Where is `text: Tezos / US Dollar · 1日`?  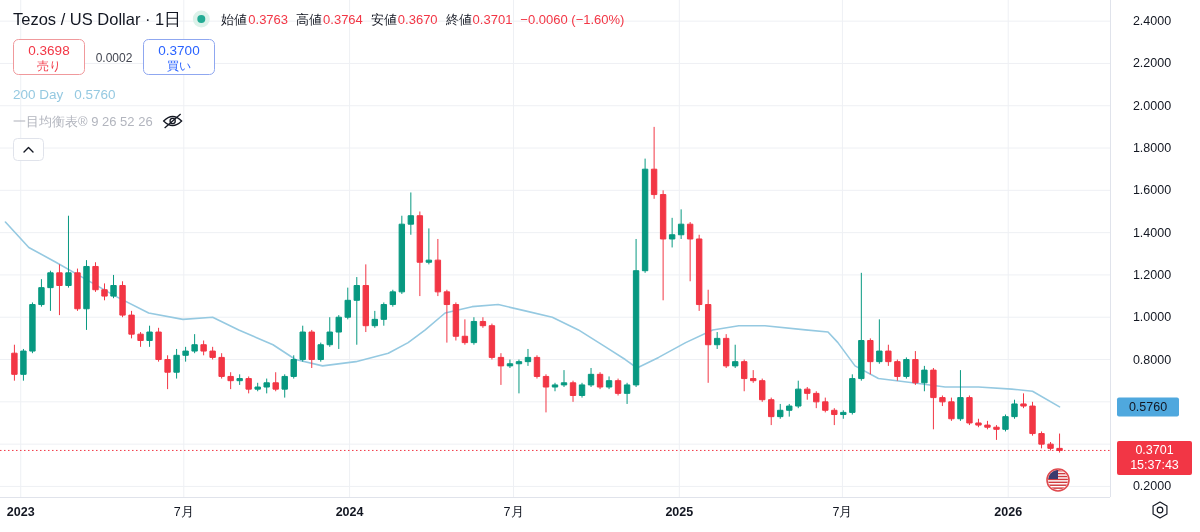
text: Tezos / US Dollar · 1日 is located at coordinates (97, 19).